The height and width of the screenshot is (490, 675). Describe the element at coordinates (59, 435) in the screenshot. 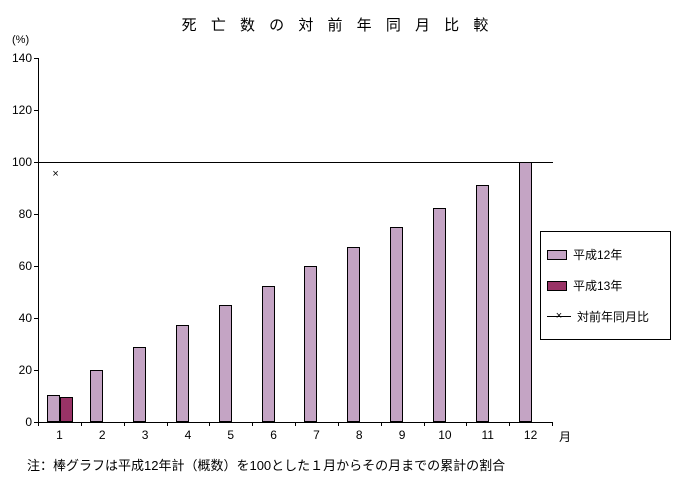

I see `x-tick-label: 1` at that location.